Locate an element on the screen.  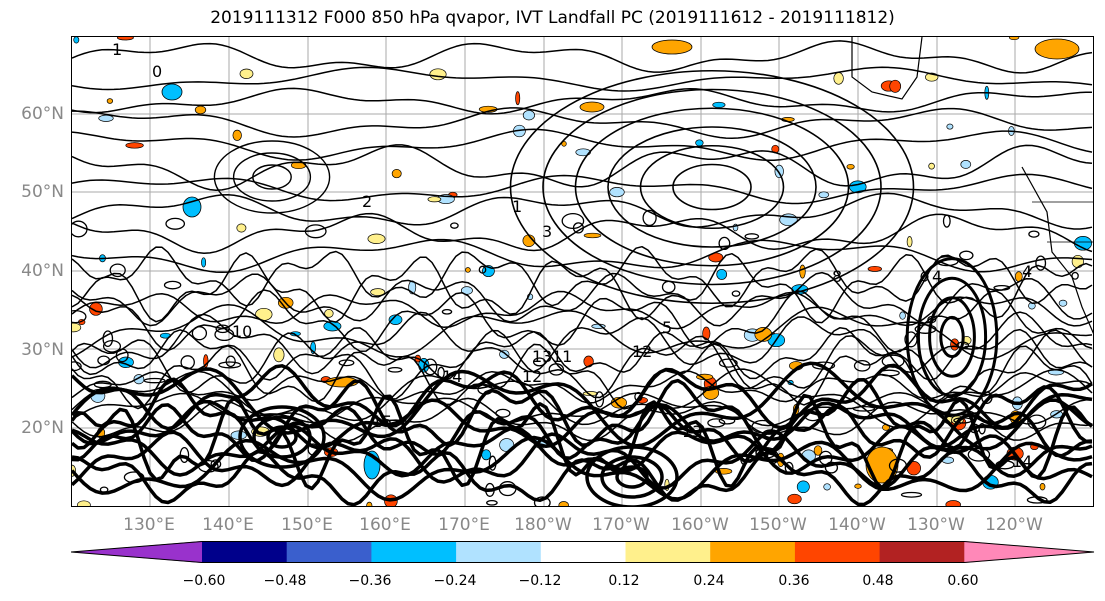
contour-label: 0 is located at coordinates (157, 71).